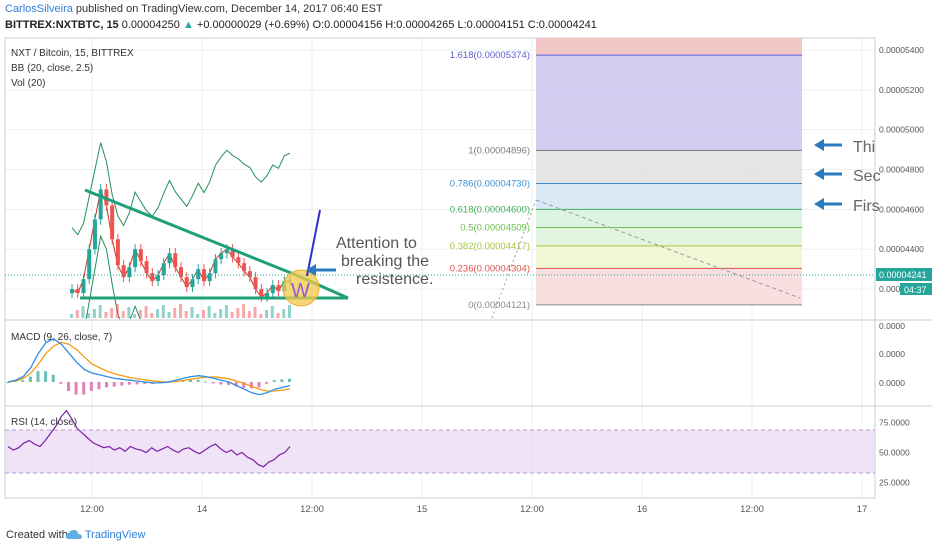  Describe the element at coordinates (867, 176) in the screenshot. I see `target-second: Sec` at that location.